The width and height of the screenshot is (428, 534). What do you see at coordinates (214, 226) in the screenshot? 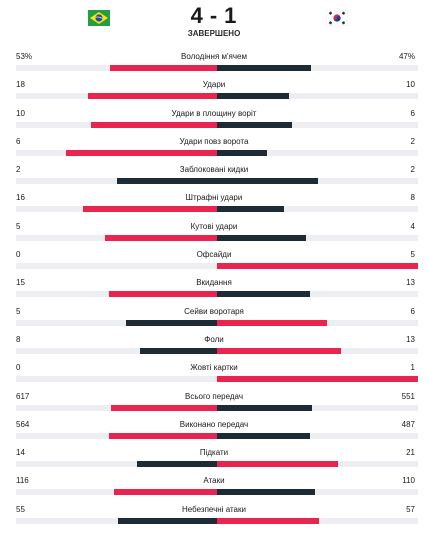
I see `stat-label: Кутові удари` at bounding box center [214, 226].